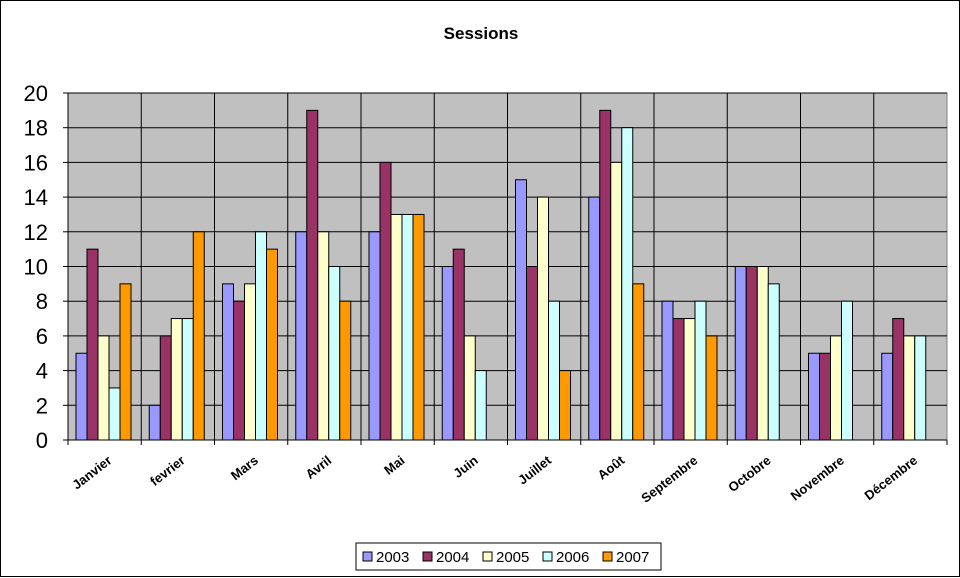 This screenshot has width=960, height=578. Describe the element at coordinates (165, 388) in the screenshot. I see `bar-2004-fevrier` at that location.